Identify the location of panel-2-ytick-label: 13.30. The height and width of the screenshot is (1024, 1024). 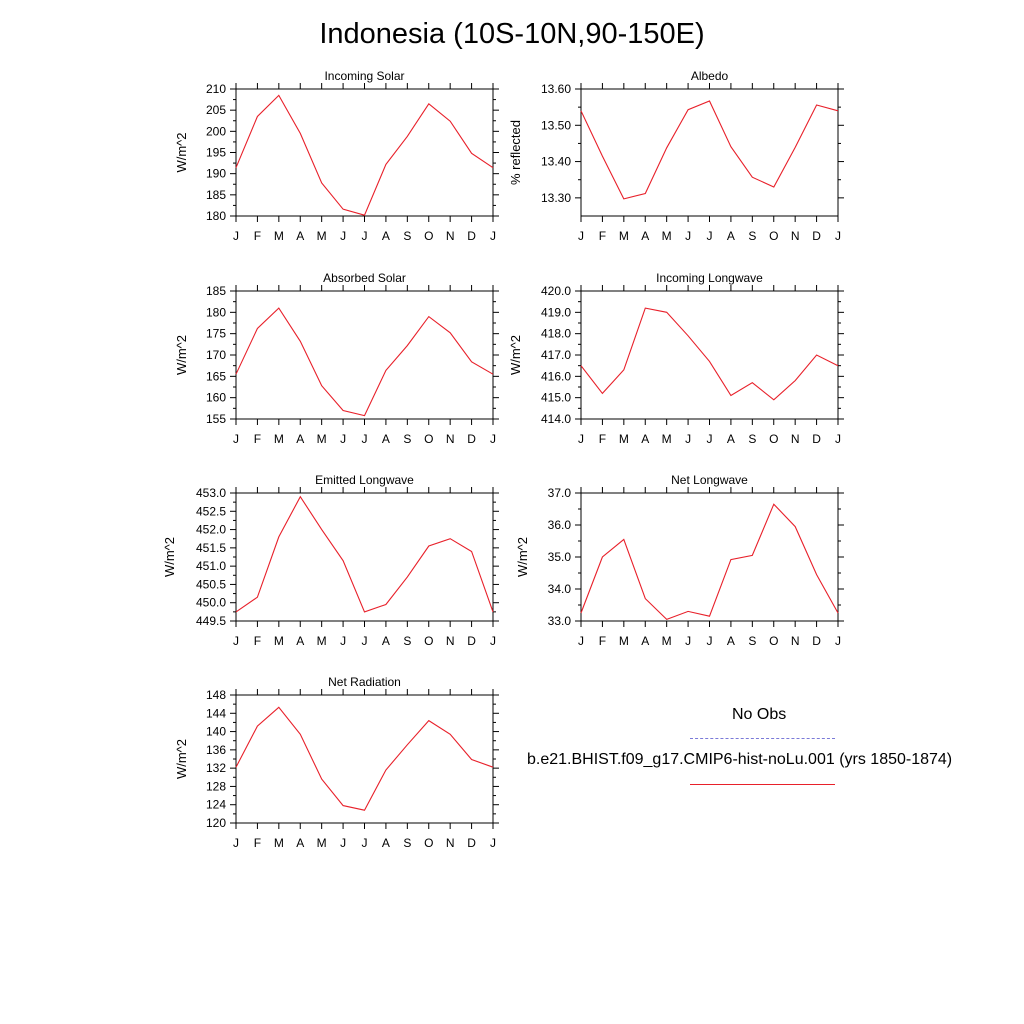
(556, 198).